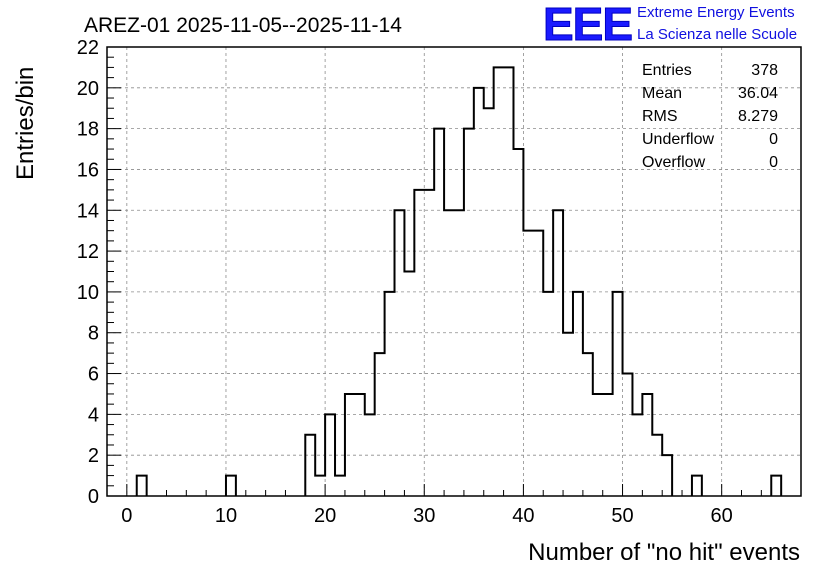  Describe the element at coordinates (454, 505) in the screenshot. I see `x-axis: 0 10 20 30 40 50 60` at that location.